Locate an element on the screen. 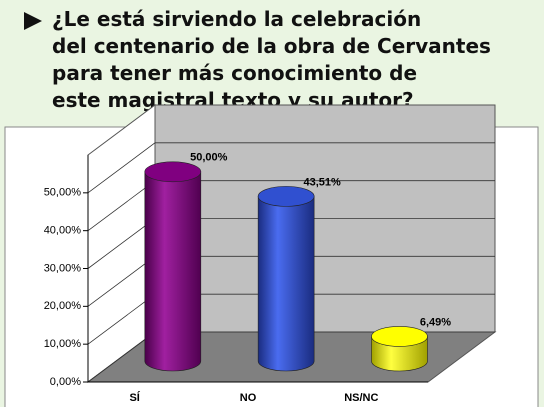  y-tick-label: 10,00% is located at coordinates (63, 344).